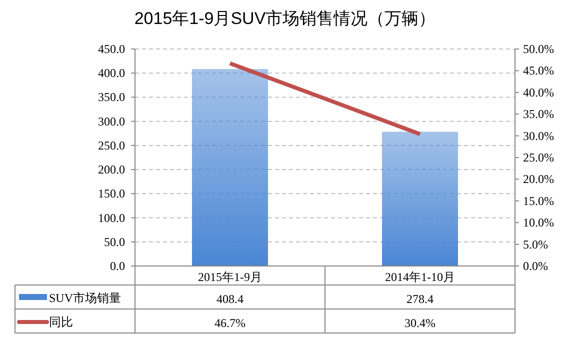 The height and width of the screenshot is (339, 570). Describe the element at coordinates (538, 201) in the screenshot. I see `y2tick: 15.0%` at that location.